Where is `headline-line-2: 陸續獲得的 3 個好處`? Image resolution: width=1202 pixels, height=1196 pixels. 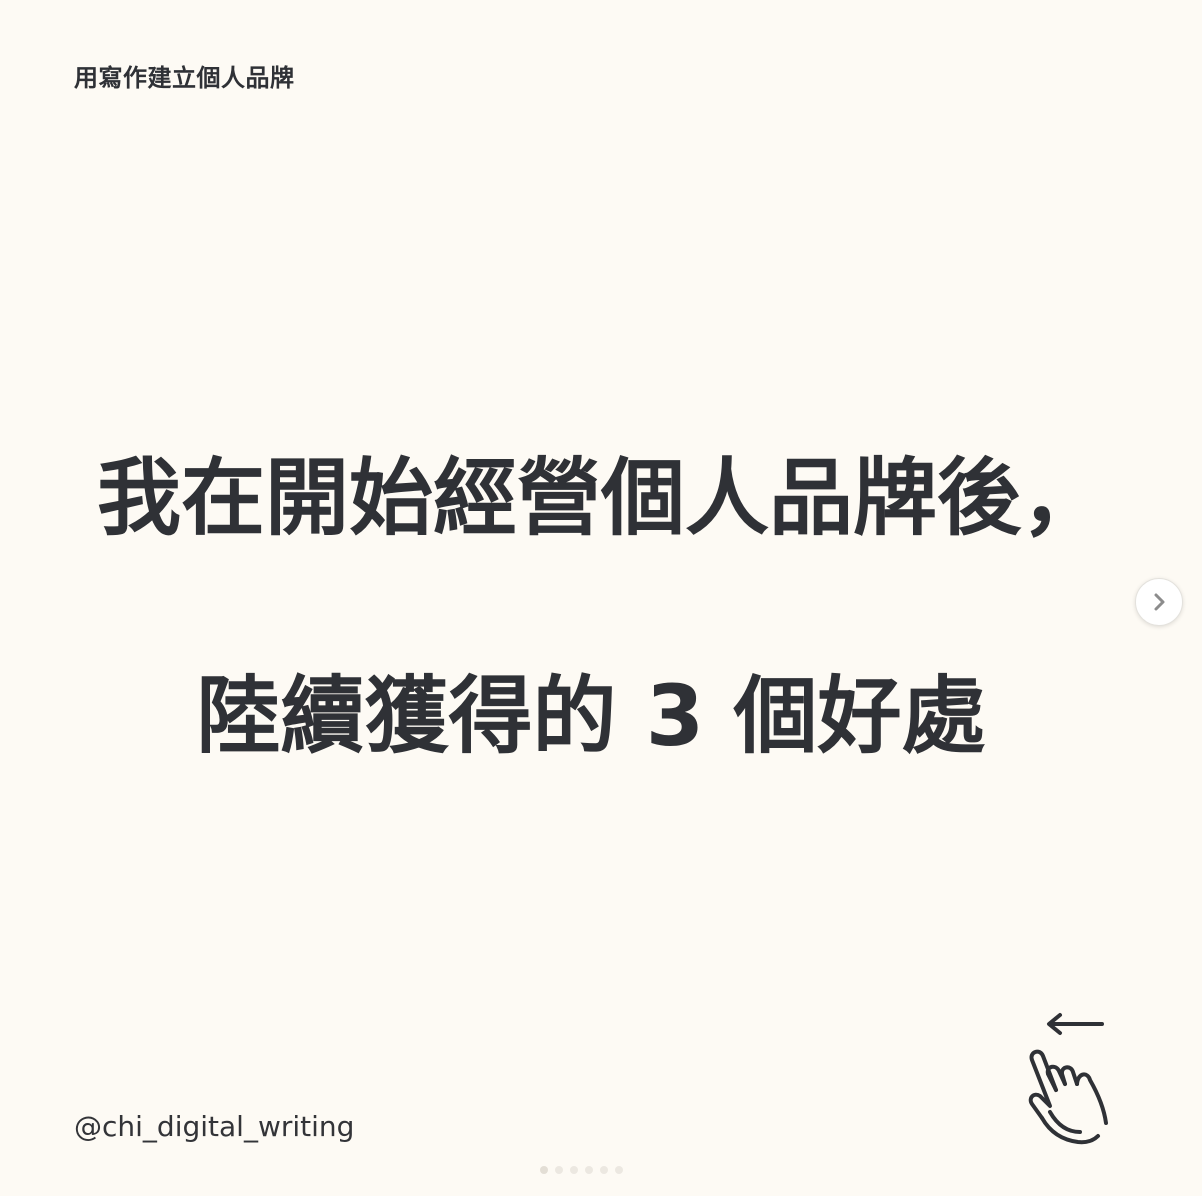 headline-line-2: 陸續獲得的 3 個好處 is located at coordinates (591, 716).